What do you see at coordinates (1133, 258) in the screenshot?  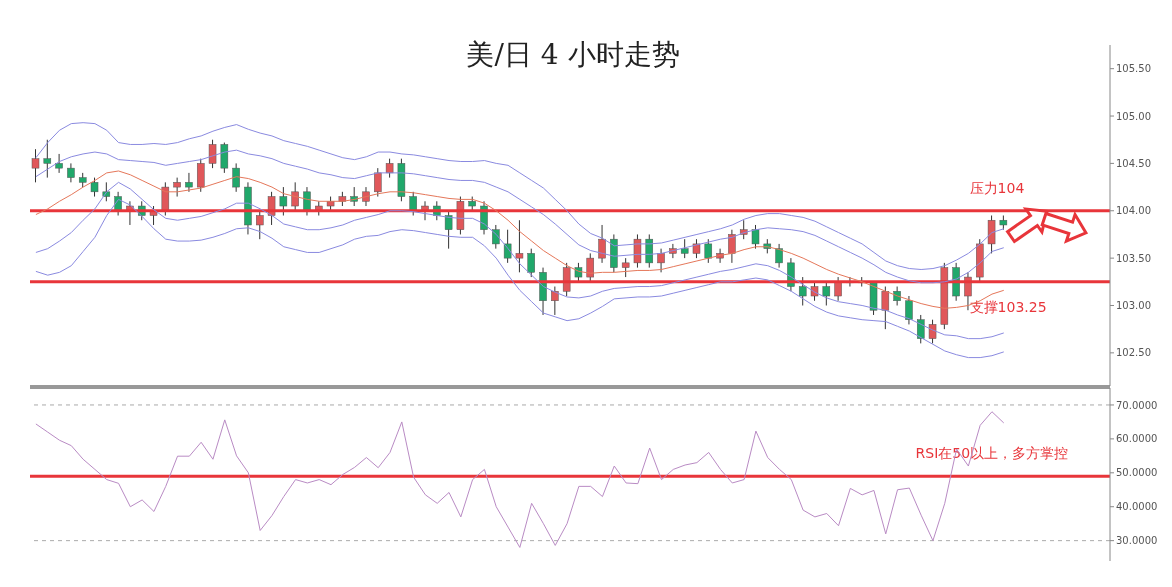 I see `y-tick-label: 103.50` at bounding box center [1133, 258].